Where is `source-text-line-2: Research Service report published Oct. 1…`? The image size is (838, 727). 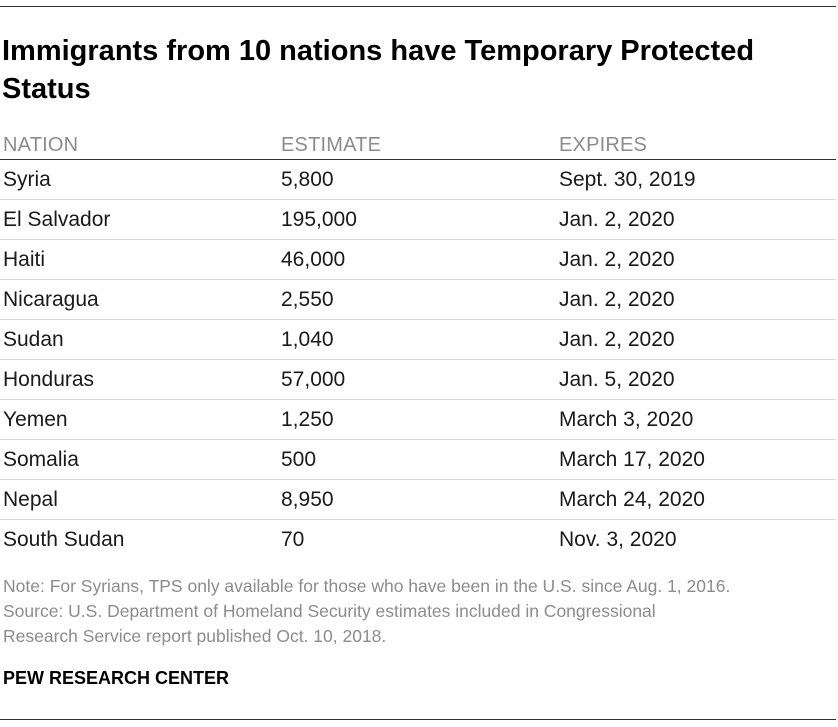 source-text-line-2: Research Service report published Oct. 1… is located at coordinates (195, 636).